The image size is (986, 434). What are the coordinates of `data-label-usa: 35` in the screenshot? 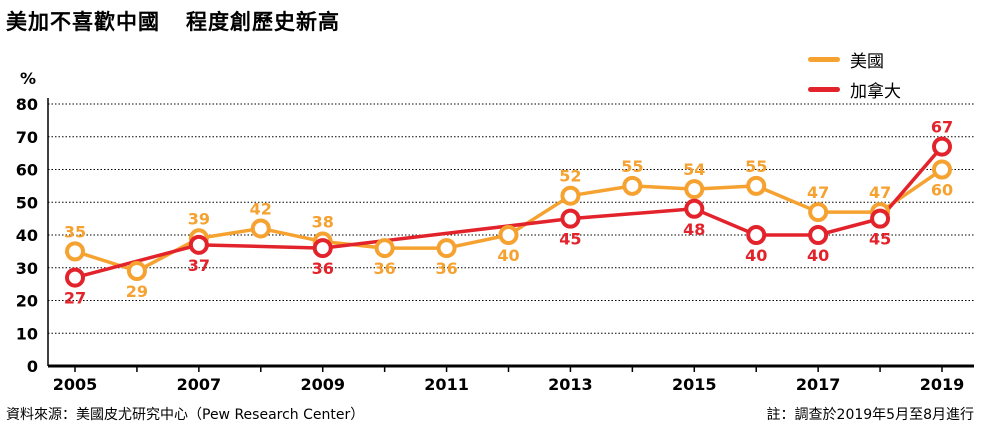 It's located at (75, 231).